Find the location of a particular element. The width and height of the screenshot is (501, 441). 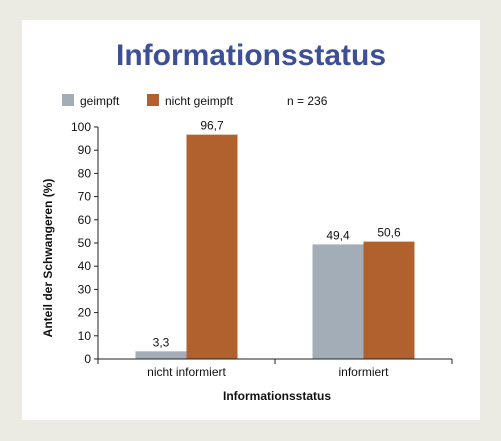

y-tick-label: 100 is located at coordinates (81, 127).